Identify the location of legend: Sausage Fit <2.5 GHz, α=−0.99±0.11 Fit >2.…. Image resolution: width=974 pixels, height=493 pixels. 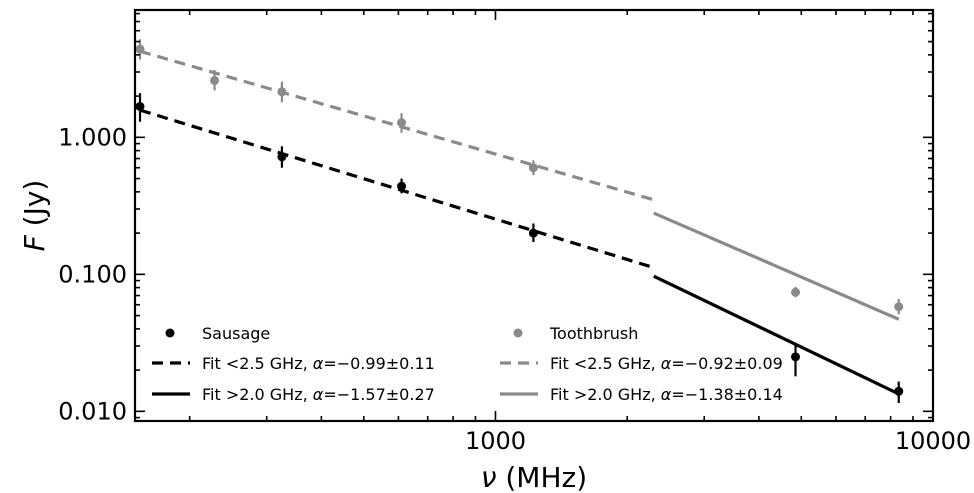
(467, 364).